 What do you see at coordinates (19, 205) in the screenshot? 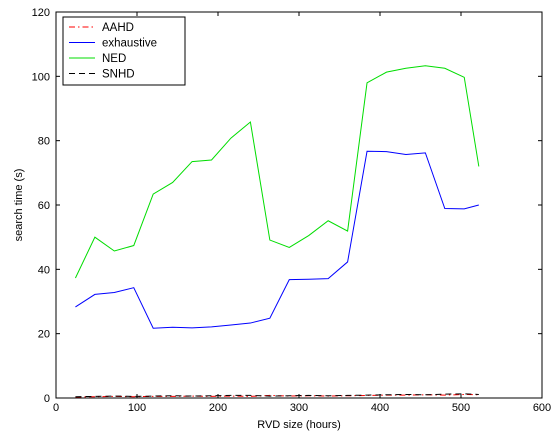
I see `y-axis-label: search time (s)` at bounding box center [19, 205].